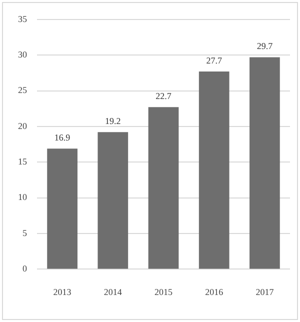 The image size is (300, 322). I want to click on x-tick-label: 2015, so click(163, 291).